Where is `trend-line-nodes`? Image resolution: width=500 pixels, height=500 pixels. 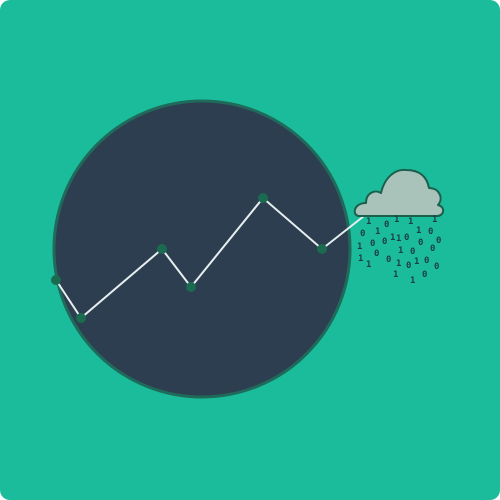
trend-line-nodes is located at coordinates (189, 258).